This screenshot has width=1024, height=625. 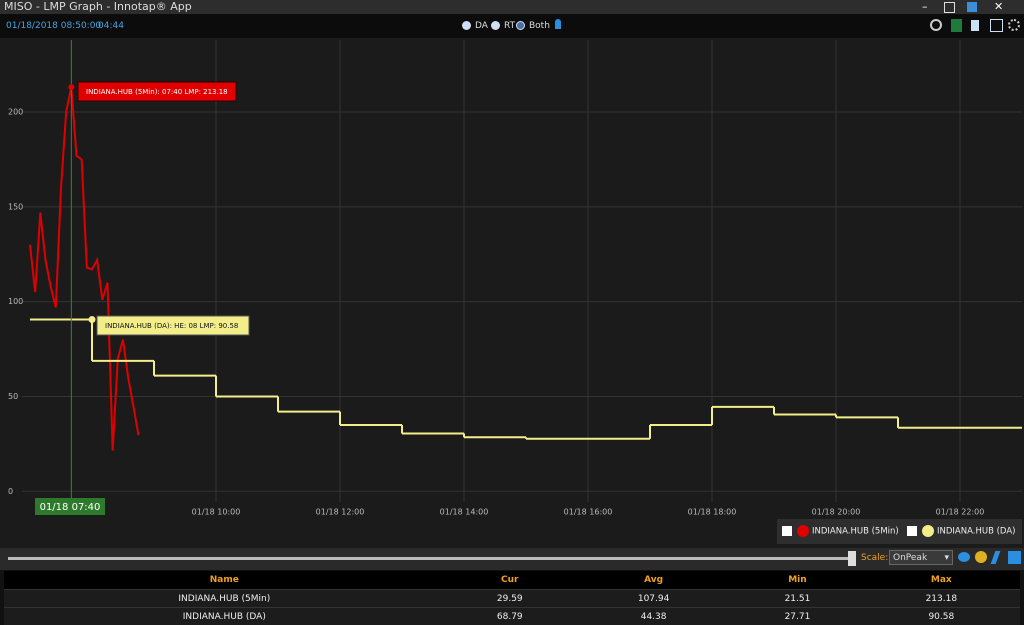 I want to click on legend: INDIANA.HUB (5Min) INDIANA.HUB (DA), so click(x=899, y=531).